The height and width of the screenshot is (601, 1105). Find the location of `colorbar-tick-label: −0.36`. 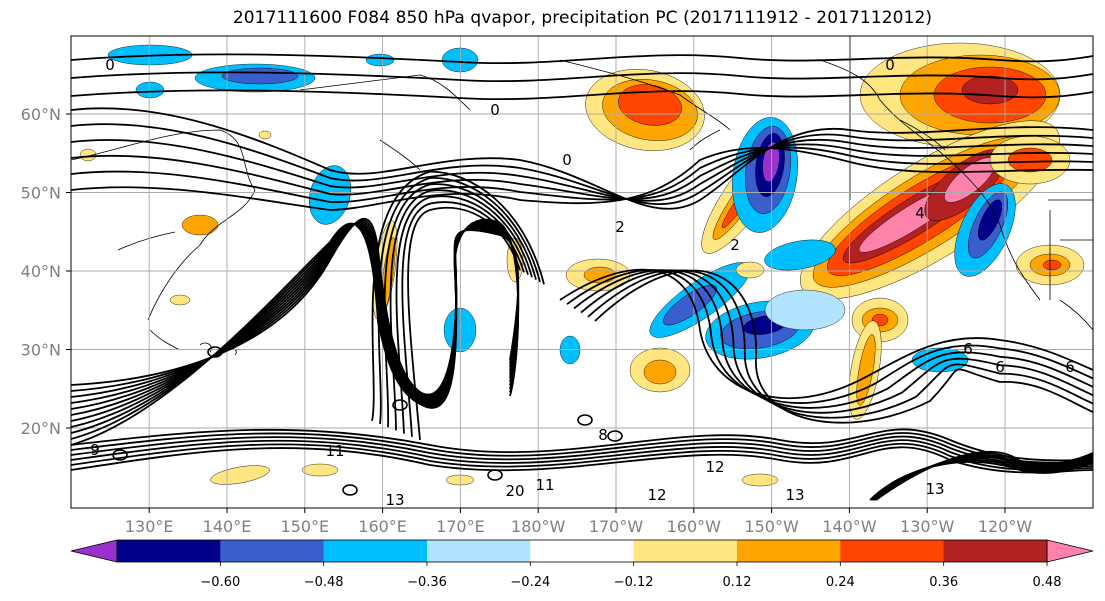

colorbar-tick-label: −0.36 is located at coordinates (427, 582).